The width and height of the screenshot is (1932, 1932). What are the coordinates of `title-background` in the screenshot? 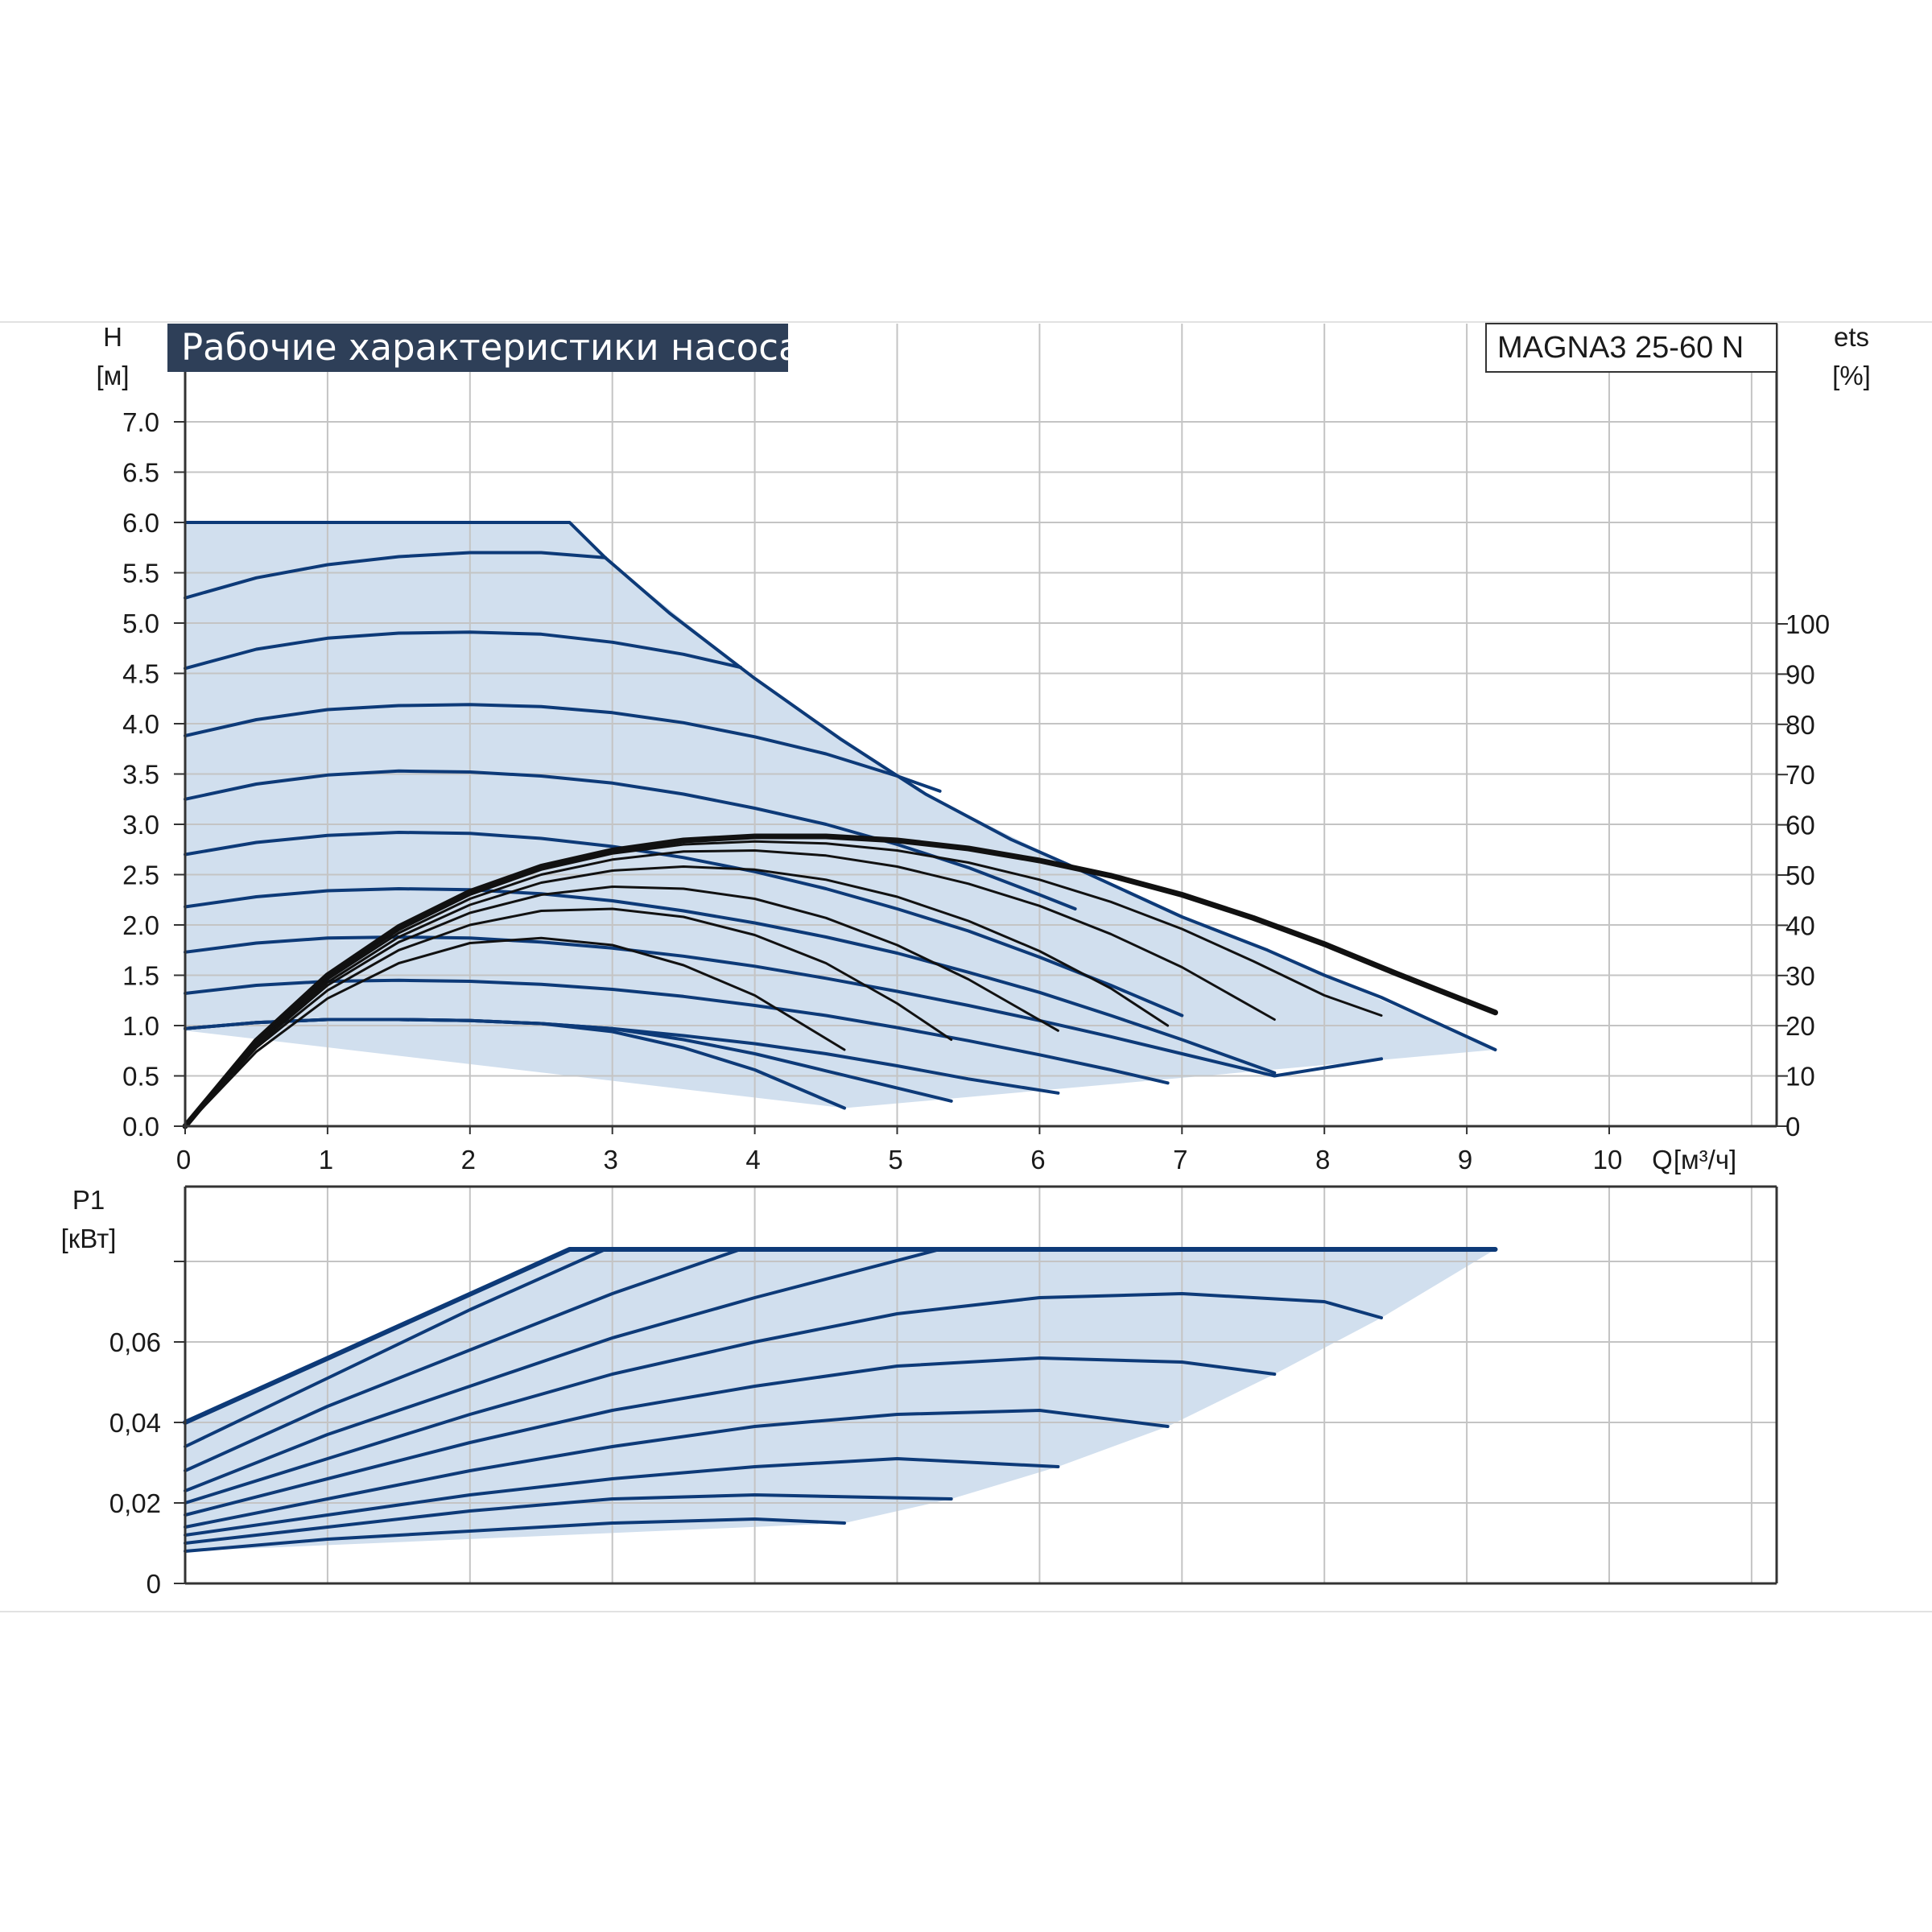 It's located at (477, 348).